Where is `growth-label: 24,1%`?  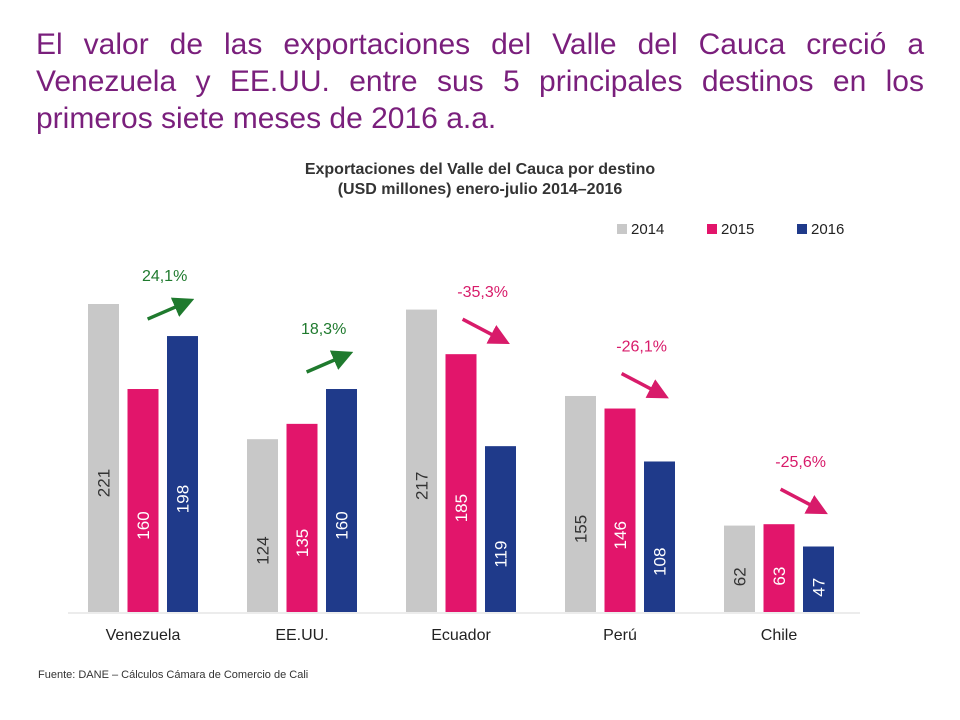
growth-label: 24,1% is located at coordinates (164, 276).